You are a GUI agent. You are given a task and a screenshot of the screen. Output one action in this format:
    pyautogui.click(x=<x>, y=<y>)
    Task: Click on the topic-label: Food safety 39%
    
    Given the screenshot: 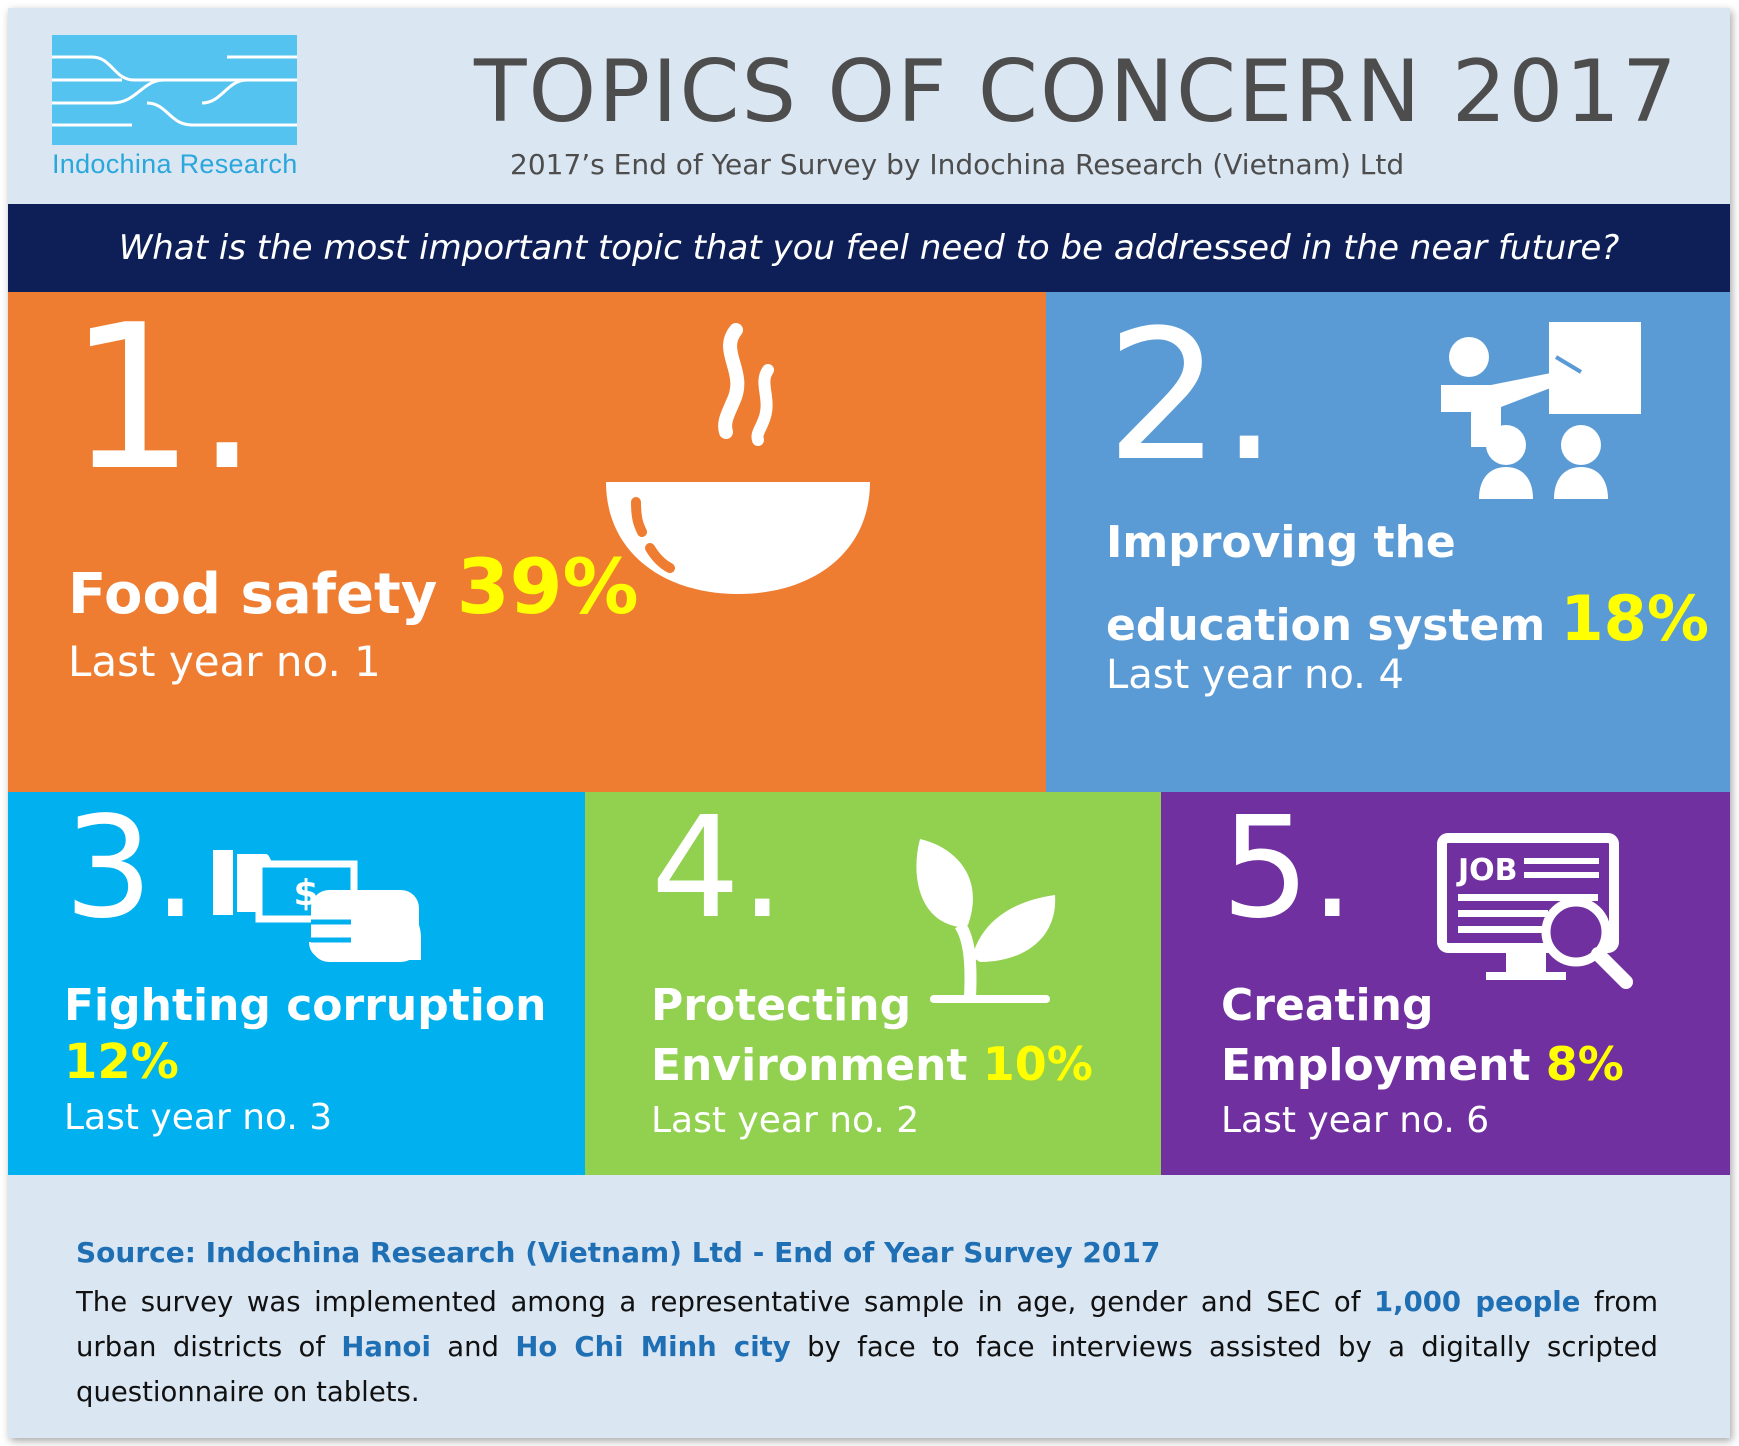 What is the action you would take?
    pyautogui.click(x=353, y=586)
    